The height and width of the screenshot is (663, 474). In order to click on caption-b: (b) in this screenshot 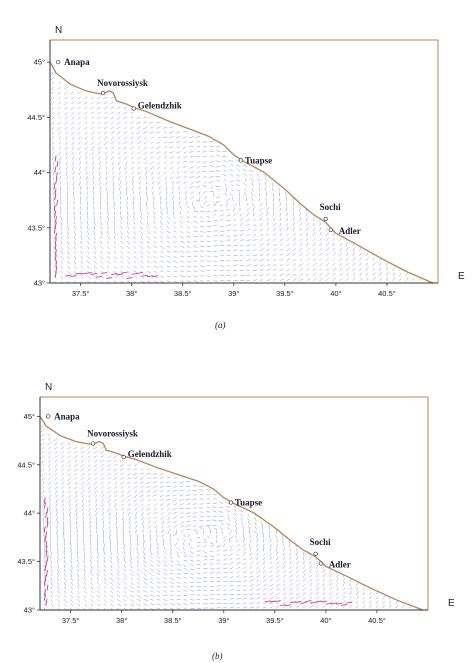, I will do `click(217, 656)`.